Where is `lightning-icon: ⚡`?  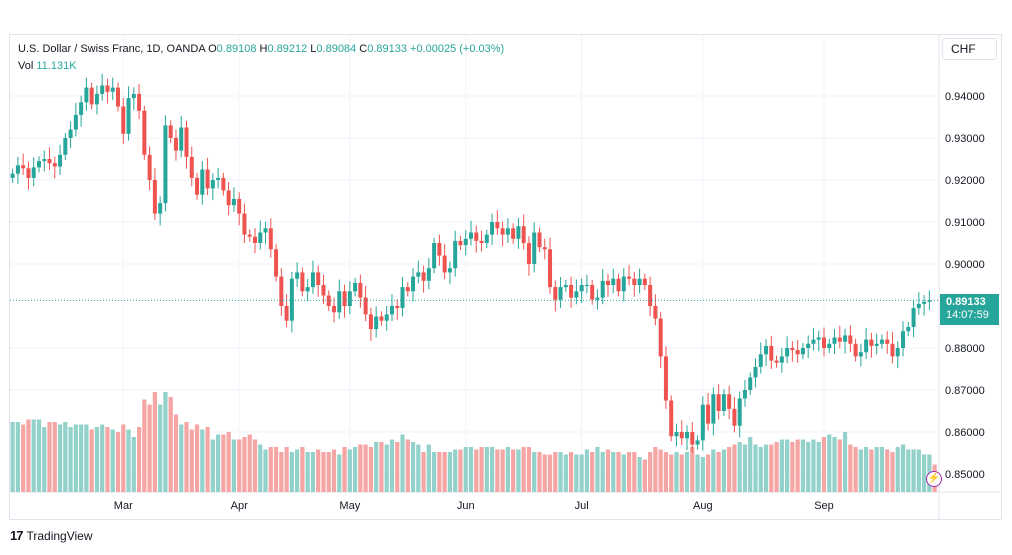
lightning-icon: ⚡ is located at coordinates (934, 479).